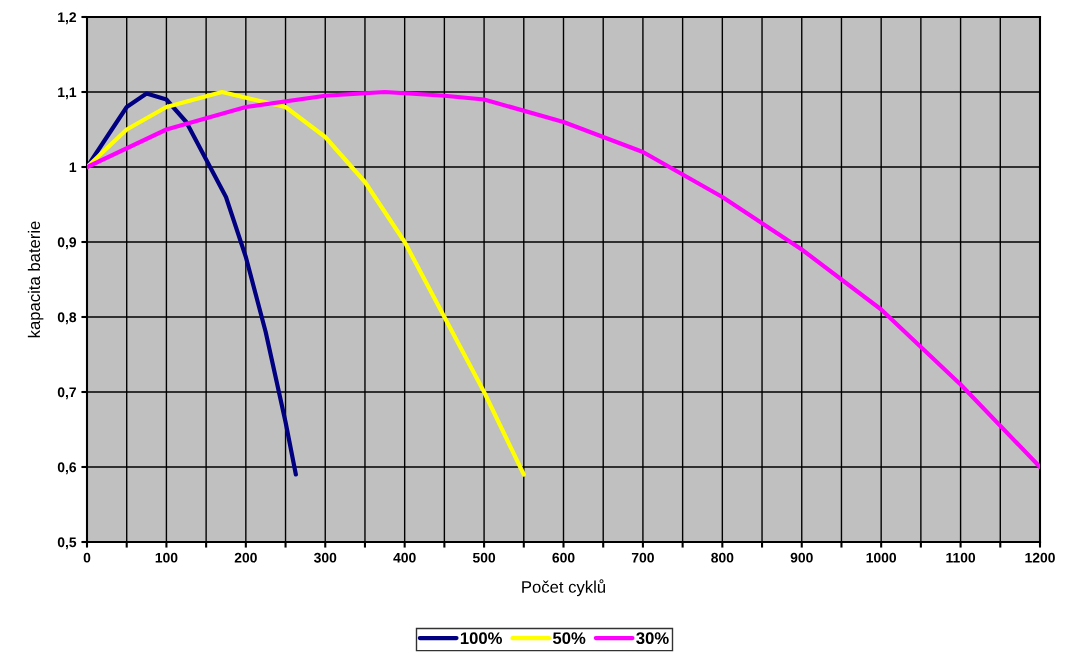 This screenshot has height=659, width=1089. What do you see at coordinates (722, 557) in the screenshot?
I see `x-tick-label: 800` at bounding box center [722, 557].